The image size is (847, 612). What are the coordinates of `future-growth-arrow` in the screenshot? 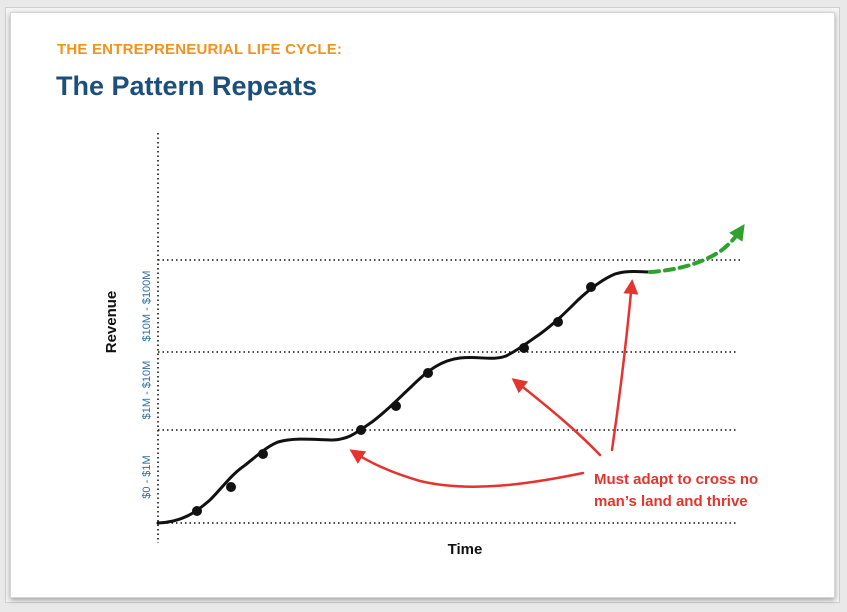 It's located at (696, 249).